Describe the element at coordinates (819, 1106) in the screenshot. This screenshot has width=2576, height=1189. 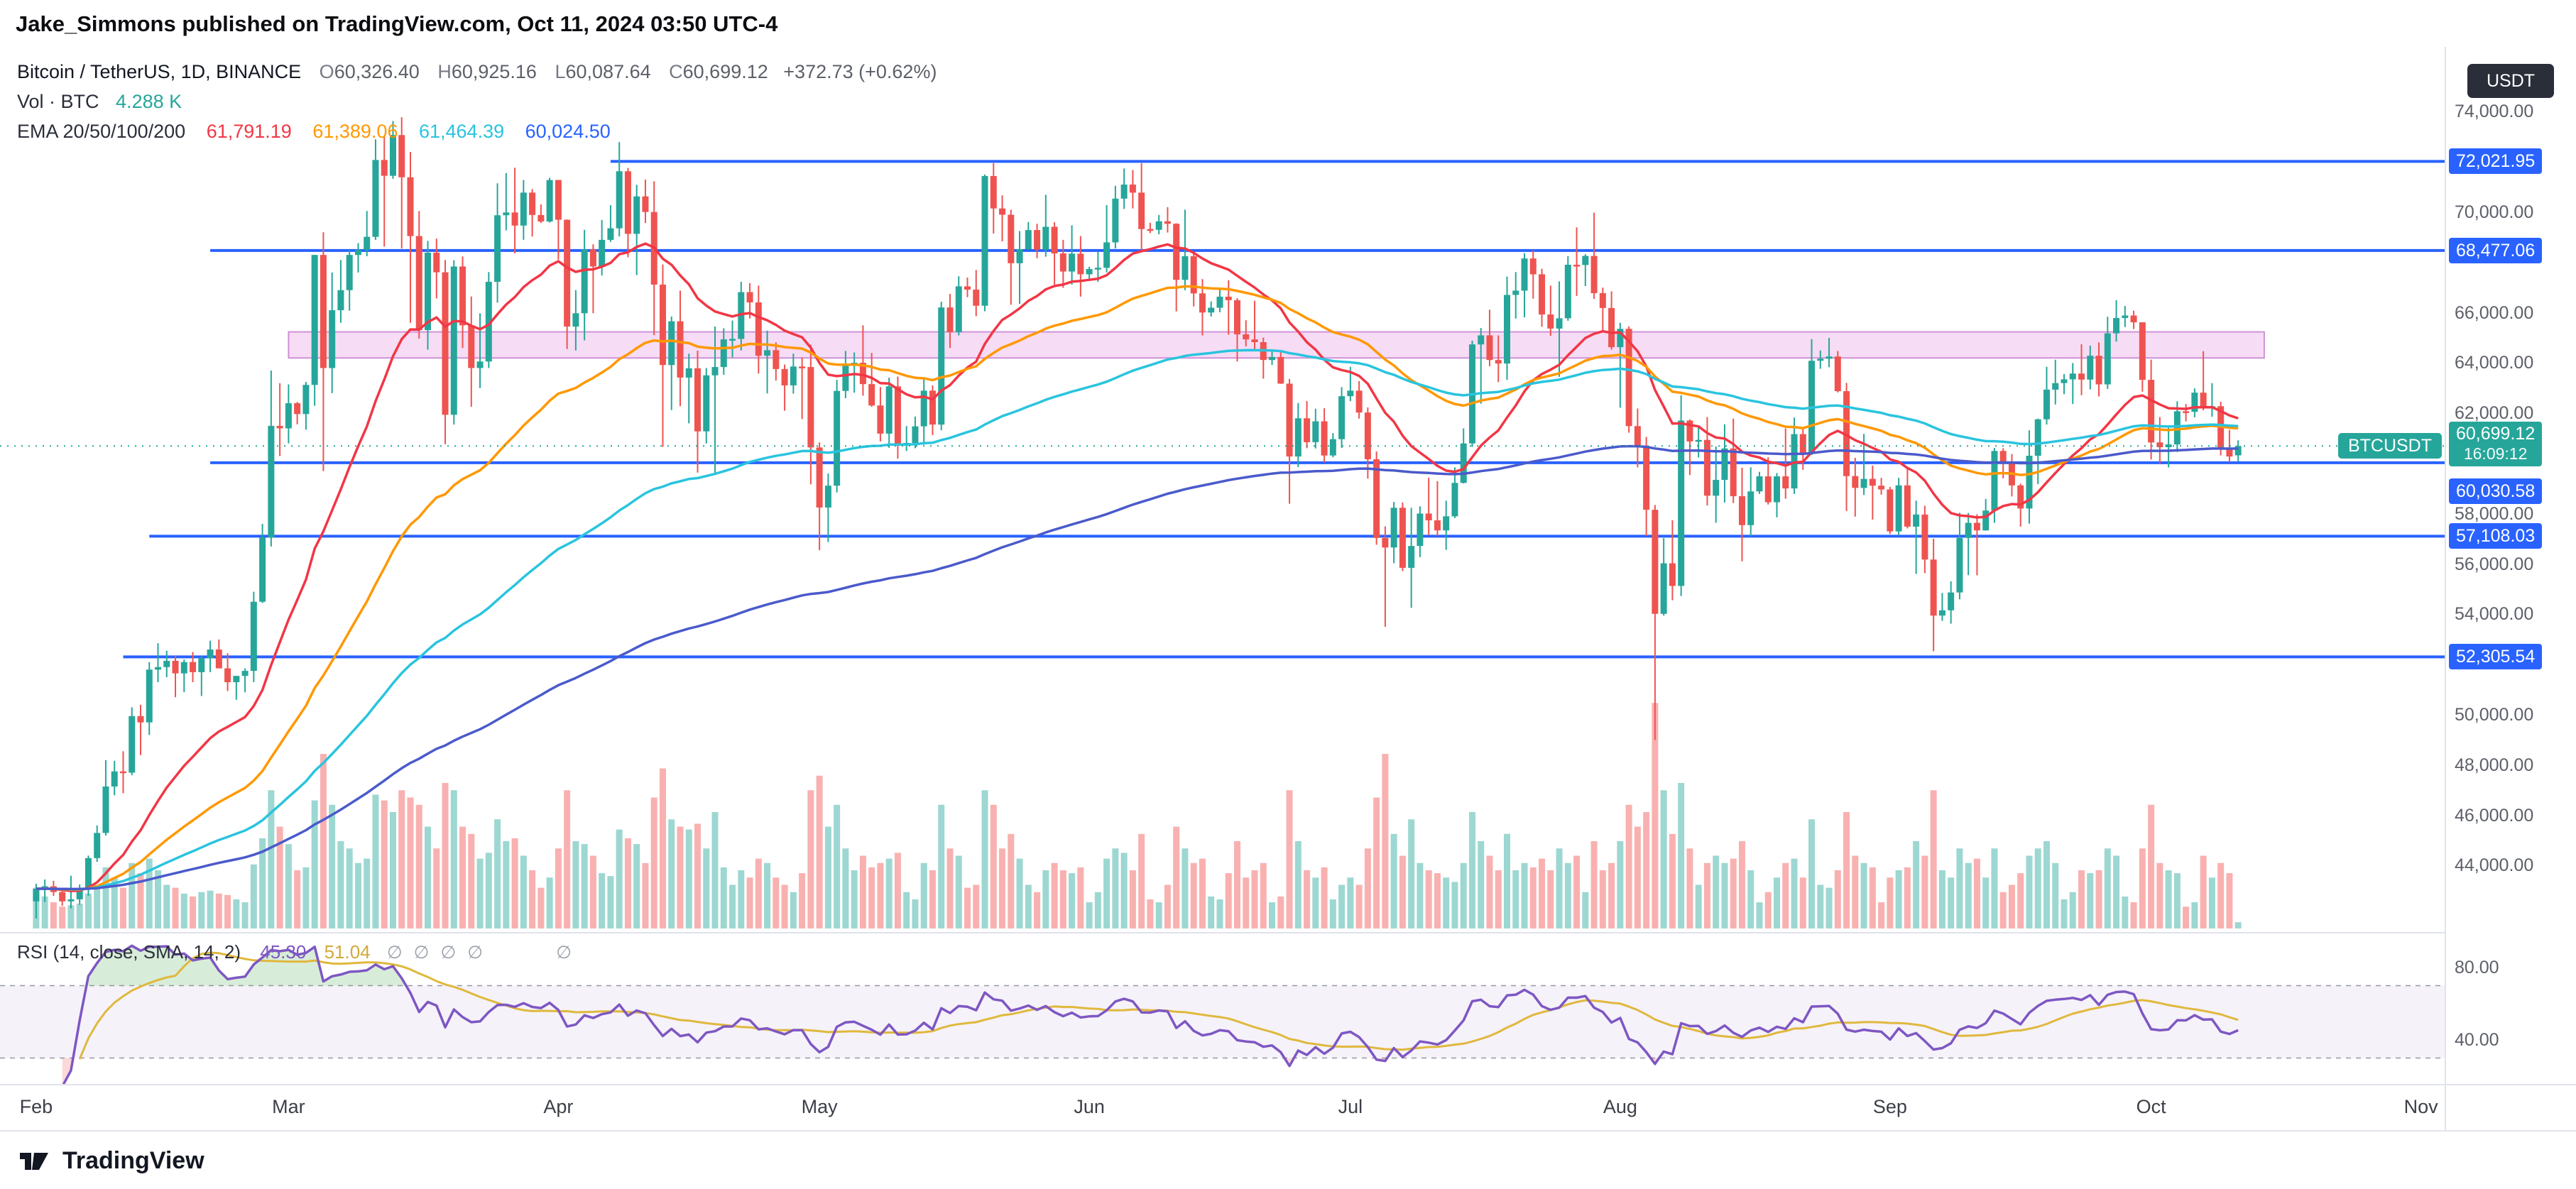
I see `time-axis-label: May` at that location.